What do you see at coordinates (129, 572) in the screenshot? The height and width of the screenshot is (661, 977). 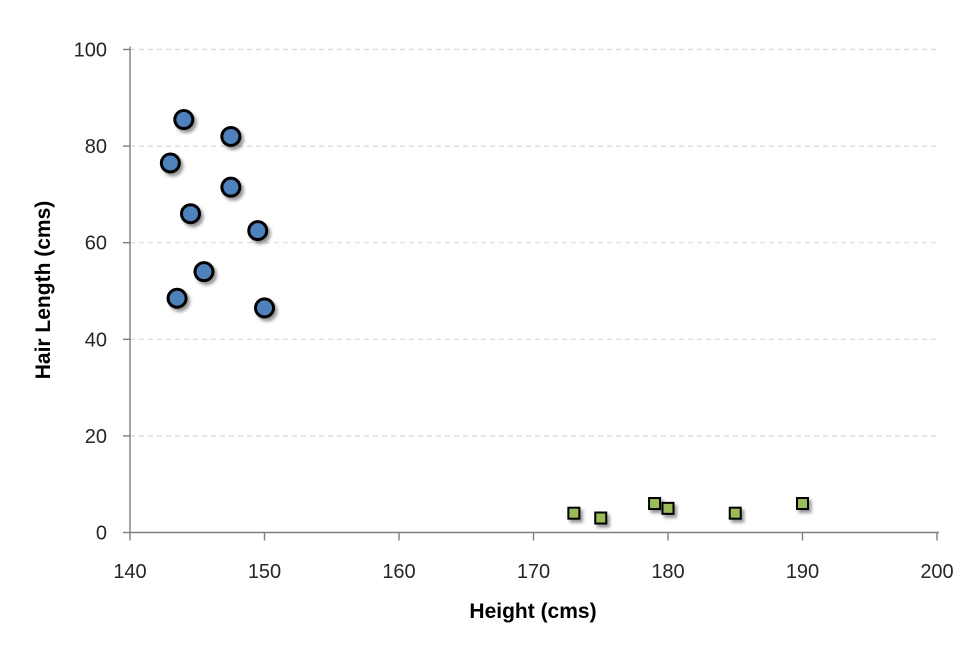 I see `x-tick-label: 140` at bounding box center [129, 572].